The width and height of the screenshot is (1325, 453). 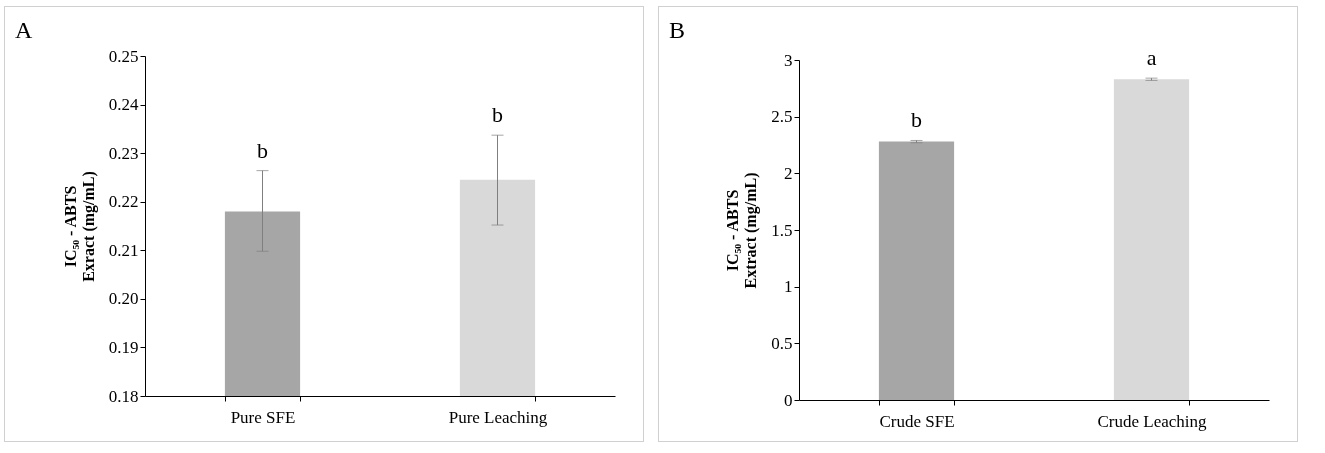 I want to click on y-tick-label: 0.25, so click(x=123, y=56).